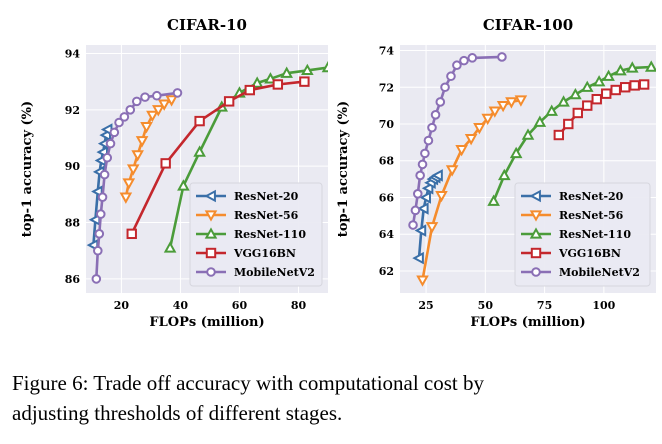  Describe the element at coordinates (211, 253) in the screenshot. I see `cifar10-legend-marker-vgg16bn` at that location.